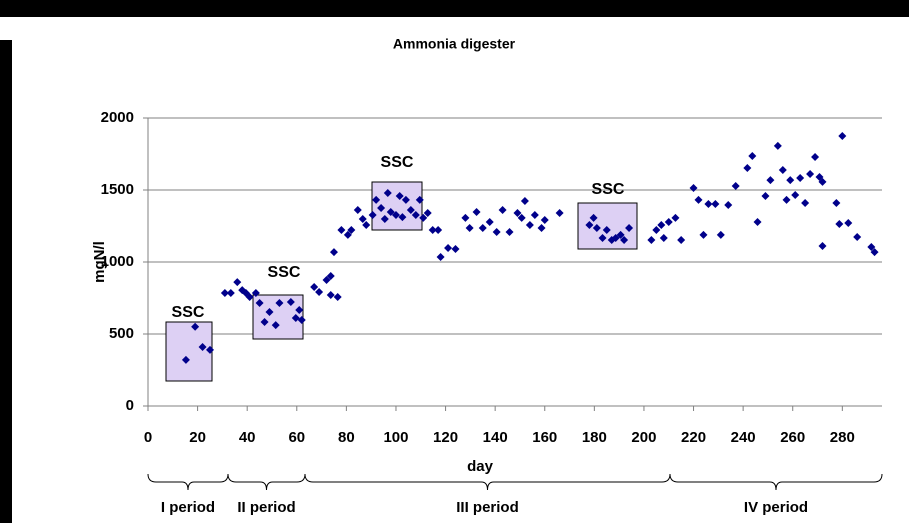  What do you see at coordinates (197, 437) in the screenshot?
I see `x-tick-label: 20` at bounding box center [197, 437].